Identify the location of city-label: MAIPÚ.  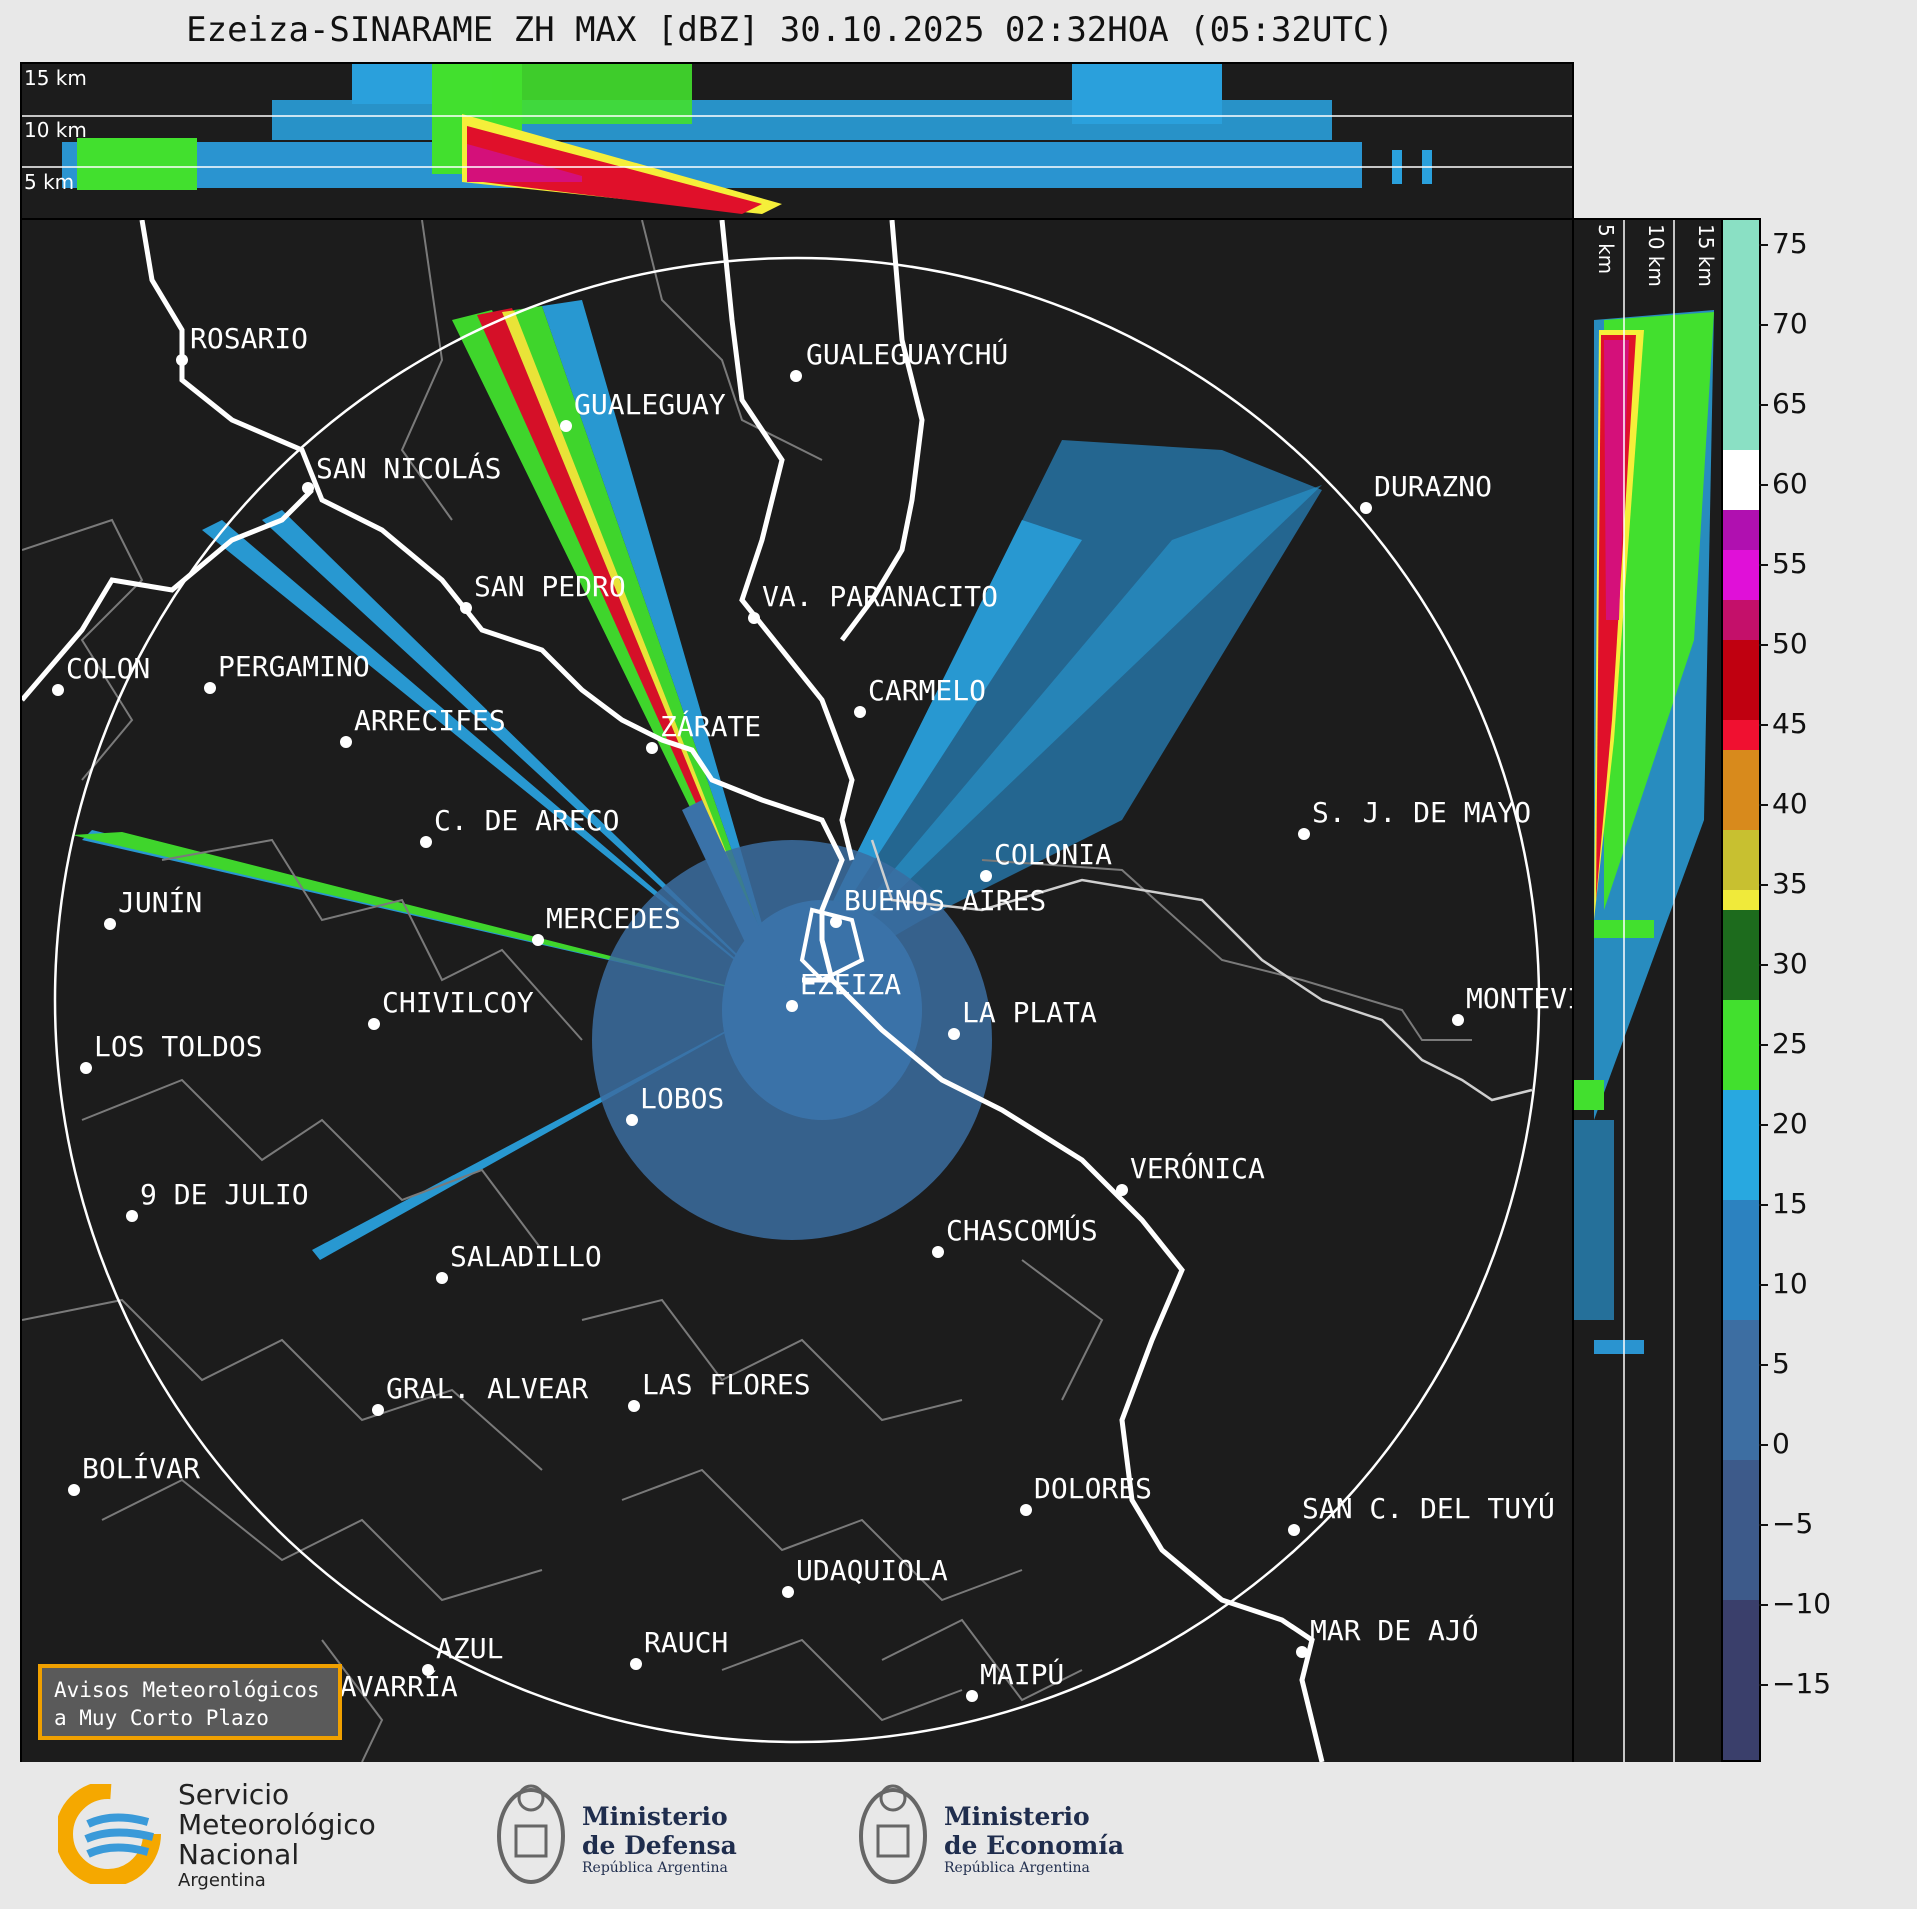
(1022, 1674).